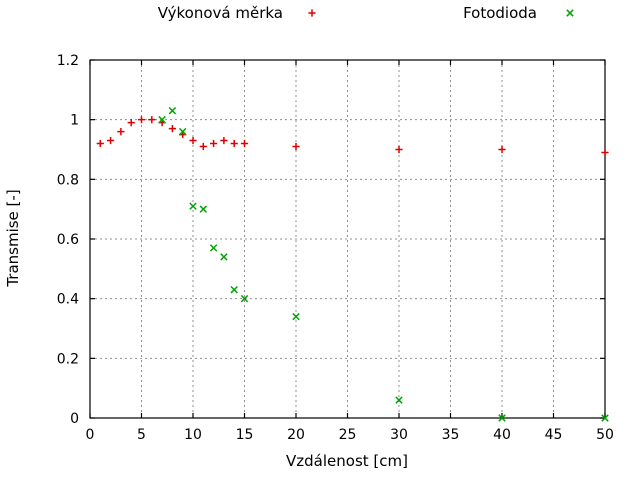  What do you see at coordinates (605, 435) in the screenshot?
I see `x-tick-label: 50` at bounding box center [605, 435].